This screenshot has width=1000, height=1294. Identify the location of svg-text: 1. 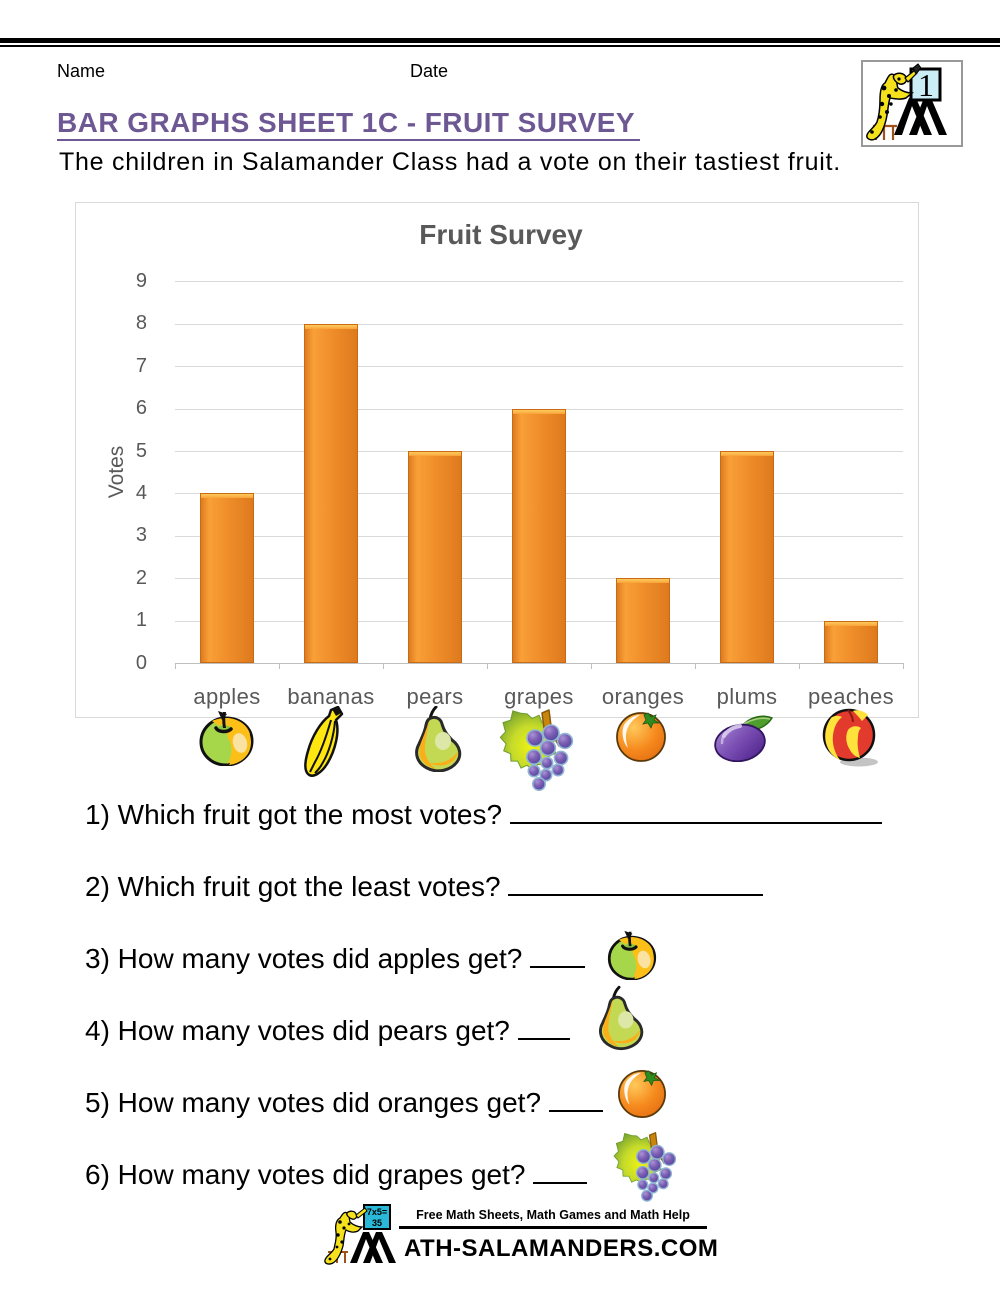
(926, 85).